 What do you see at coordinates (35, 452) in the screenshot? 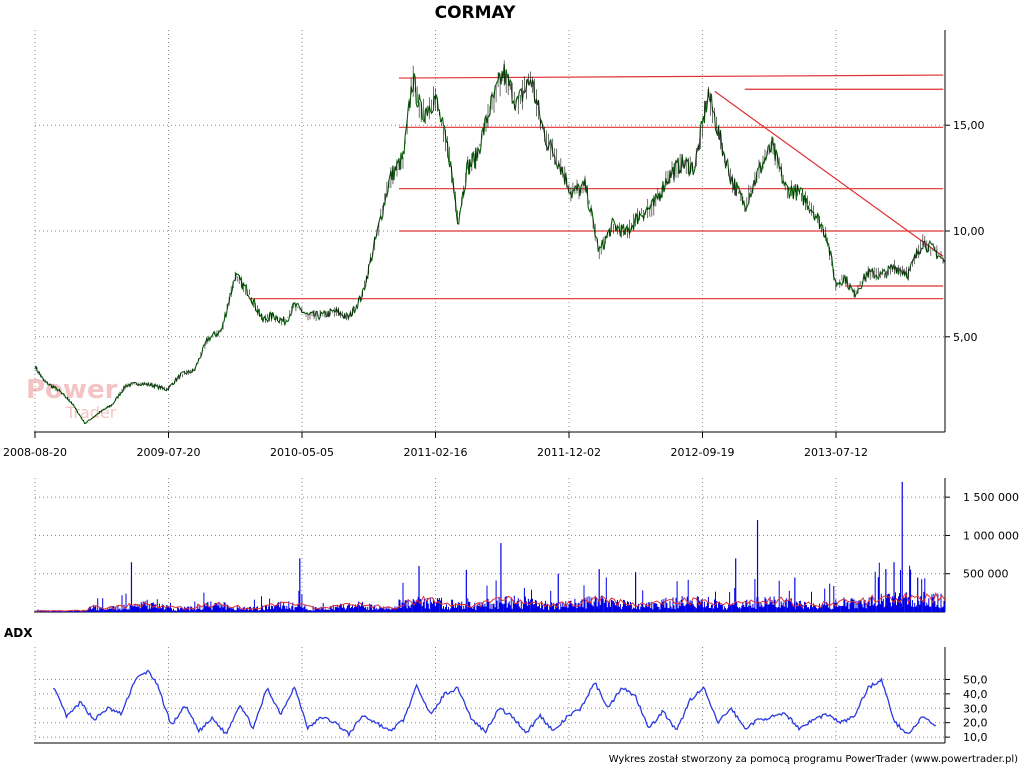
I see `x-tick-label: 2008-08-20` at bounding box center [35, 452].